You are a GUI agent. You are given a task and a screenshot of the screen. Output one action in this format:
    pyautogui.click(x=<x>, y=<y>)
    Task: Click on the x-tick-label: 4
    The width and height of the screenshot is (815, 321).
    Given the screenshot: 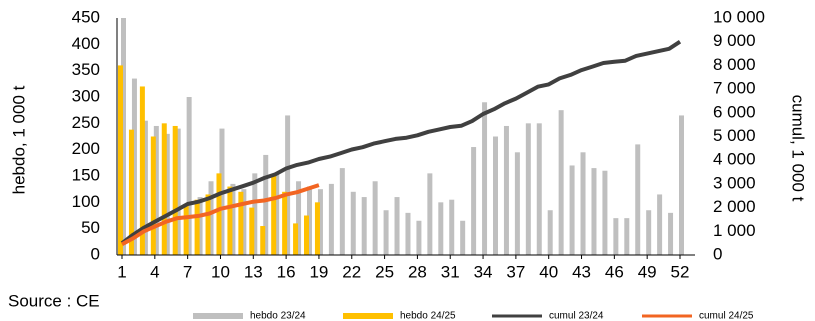 What is the action you would take?
    pyautogui.click(x=154, y=271)
    